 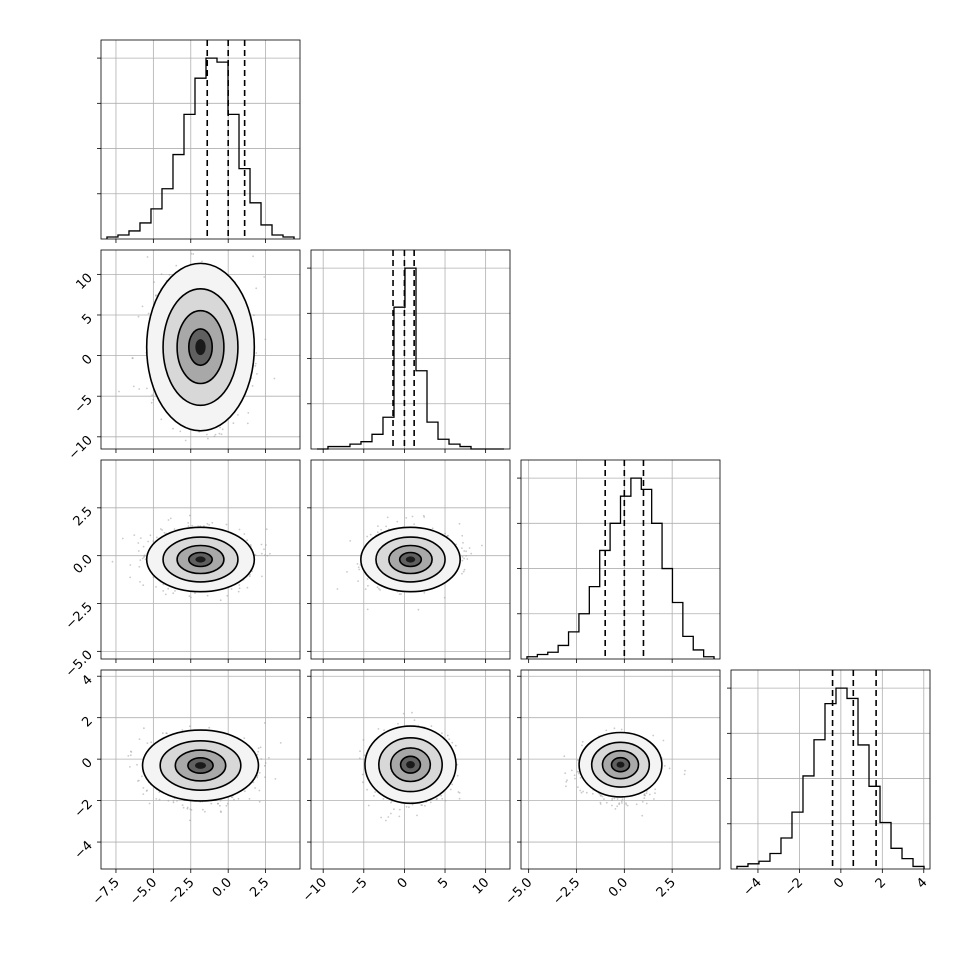 What do you see at coordinates (259, 887) in the screenshot?
I see `x-tick-label: 2.5` at bounding box center [259, 887].